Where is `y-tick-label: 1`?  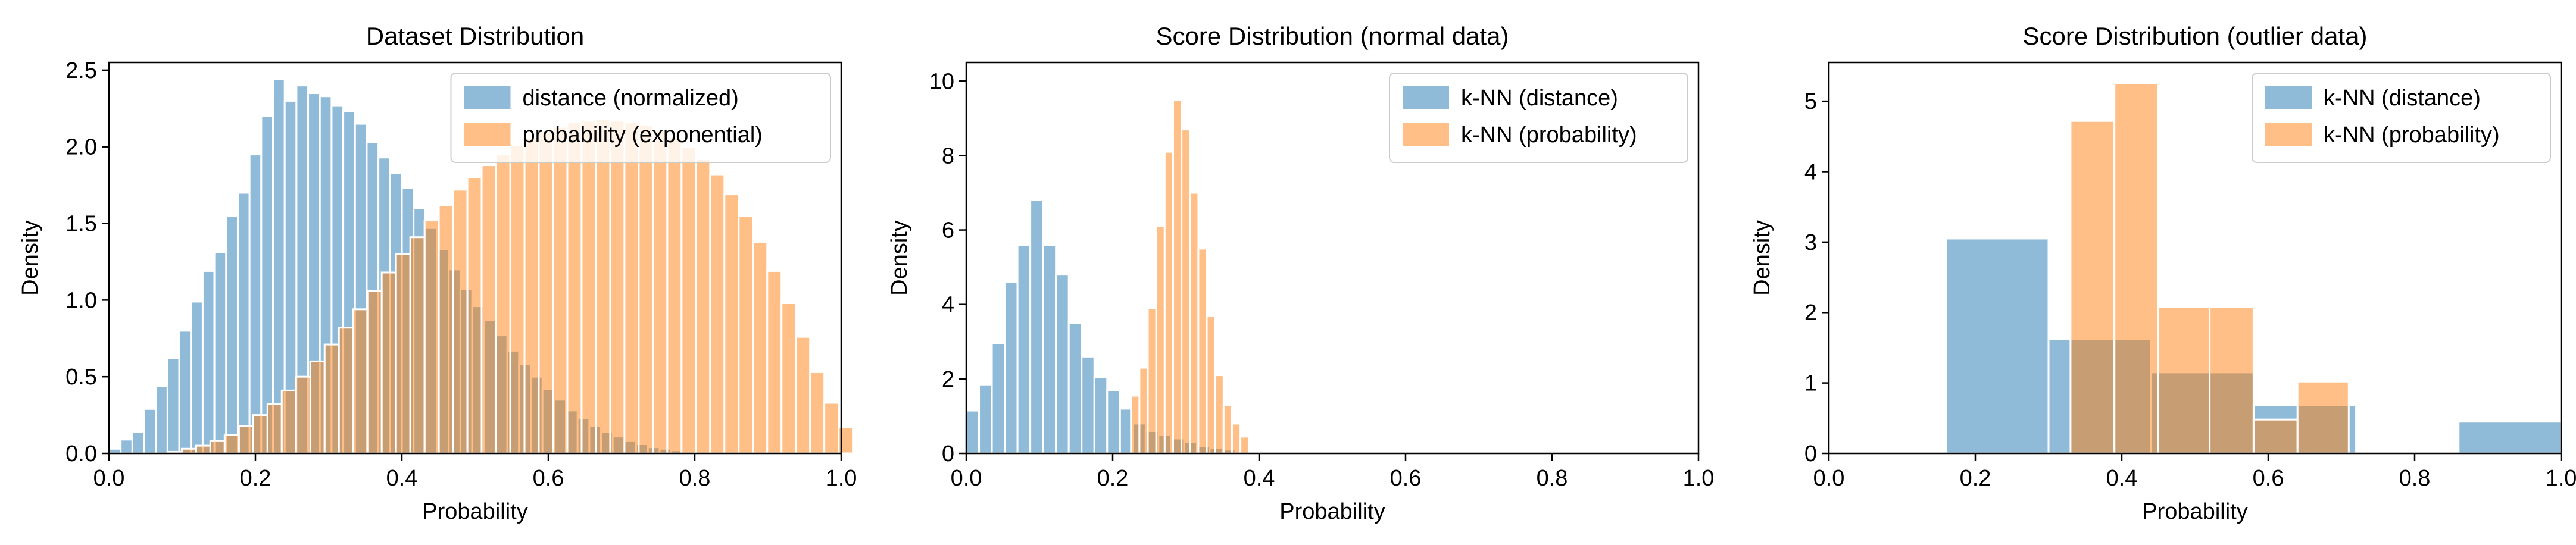
y-tick-label: 1 is located at coordinates (1810, 383).